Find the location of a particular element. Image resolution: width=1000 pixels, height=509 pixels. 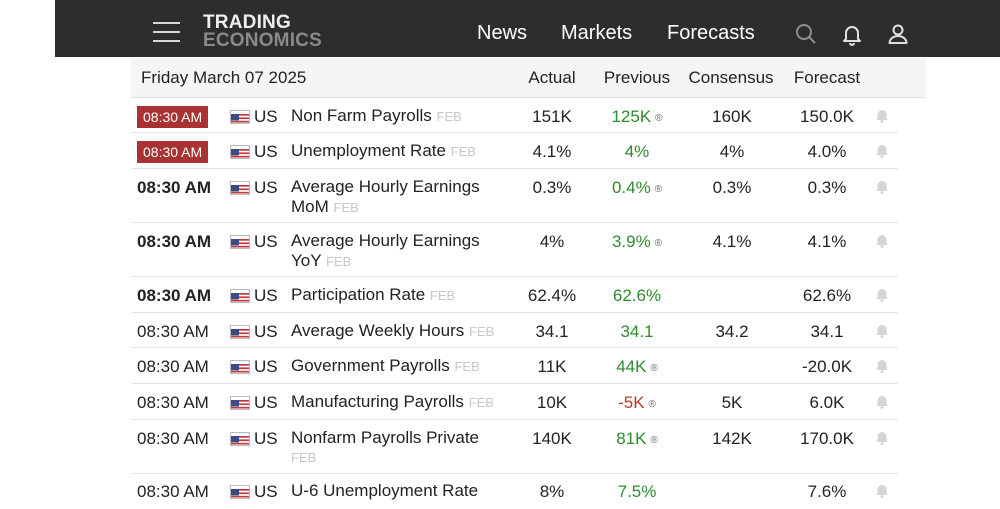

event-name-link: Participation Rate FEB is located at coordinates (398, 295).